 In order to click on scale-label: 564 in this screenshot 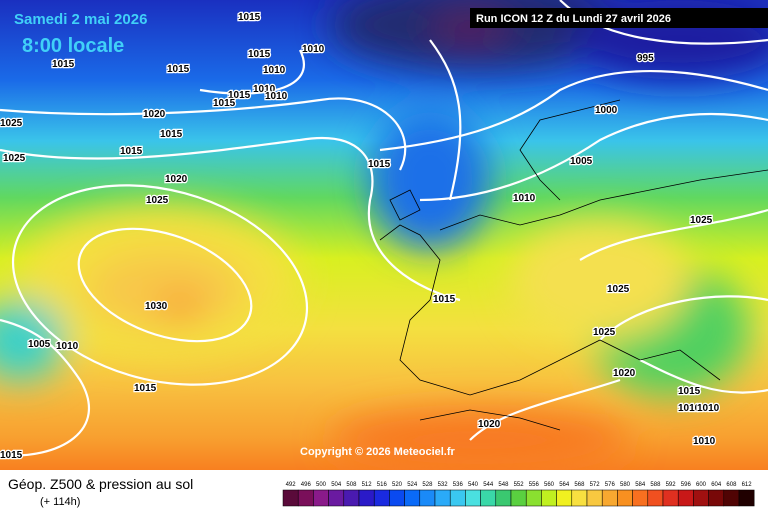, I will do `click(564, 485)`.